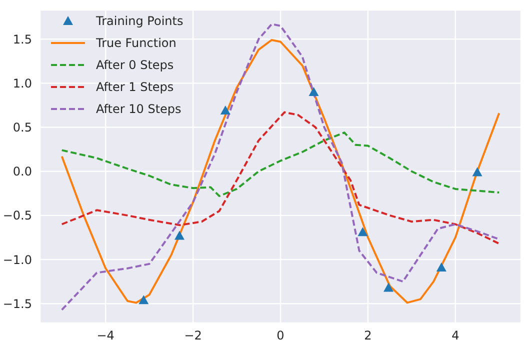 The image size is (528, 349). Describe the element at coordinates (135, 65) in the screenshot. I see `legend-label: After 0 Steps` at that location.